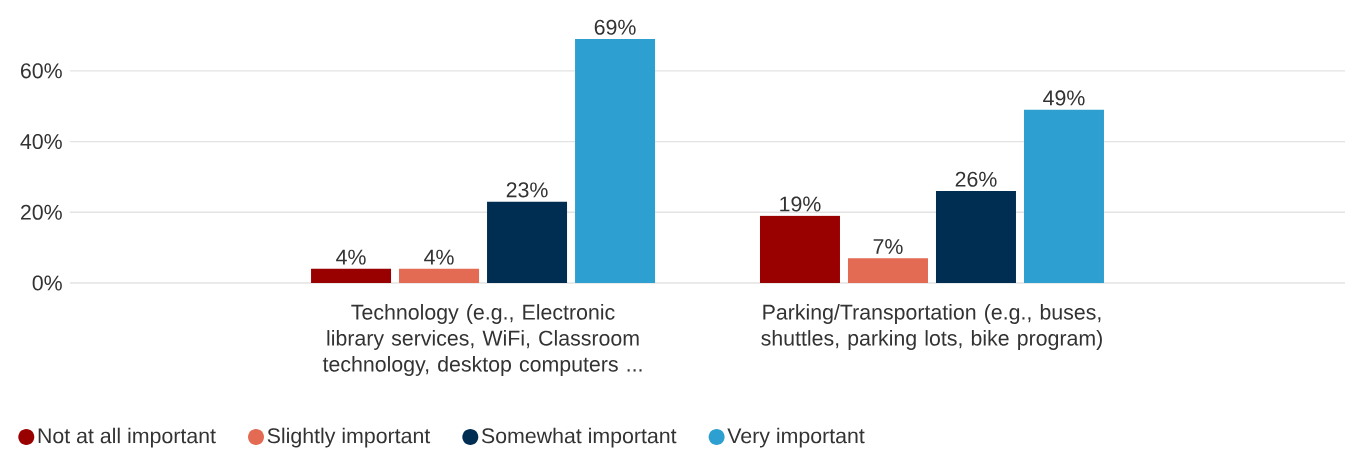 The height and width of the screenshot is (452, 1355). Describe the element at coordinates (931, 327) in the screenshot. I see `x-tick-label: Parking/Transportation (e.g., buses, shuttles, parking lots, bike program)` at that location.